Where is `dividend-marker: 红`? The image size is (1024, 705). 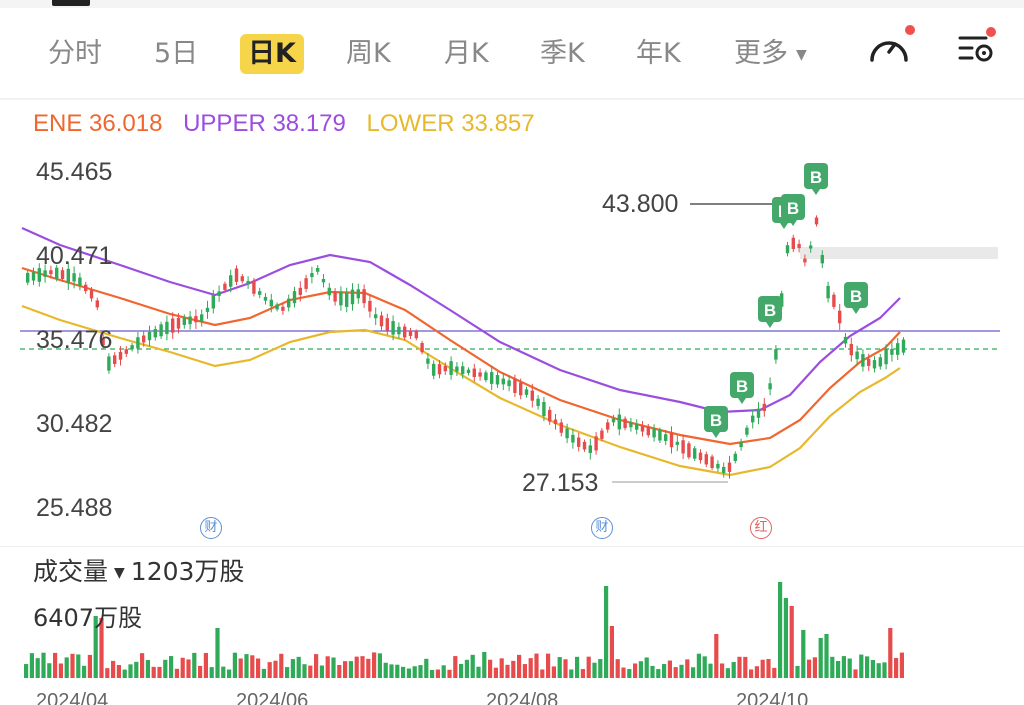 dividend-marker: 红 is located at coordinates (761, 528).